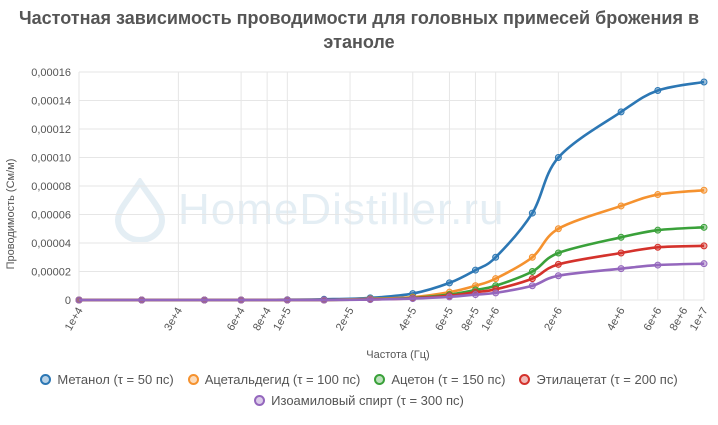 The width and height of the screenshot is (718, 425). I want to click on y-tick-label: 0,00010, so click(51, 159).